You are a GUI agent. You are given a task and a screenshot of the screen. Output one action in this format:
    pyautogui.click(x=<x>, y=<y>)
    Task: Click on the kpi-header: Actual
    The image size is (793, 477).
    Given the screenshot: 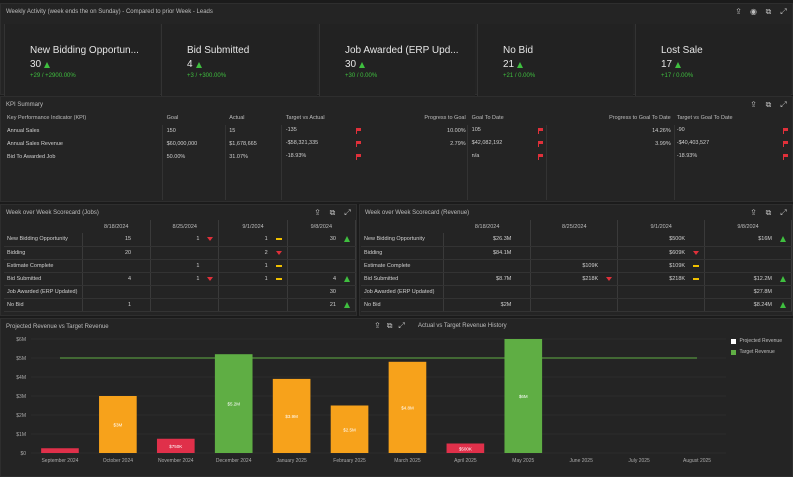 What is the action you would take?
    pyautogui.click(x=237, y=117)
    